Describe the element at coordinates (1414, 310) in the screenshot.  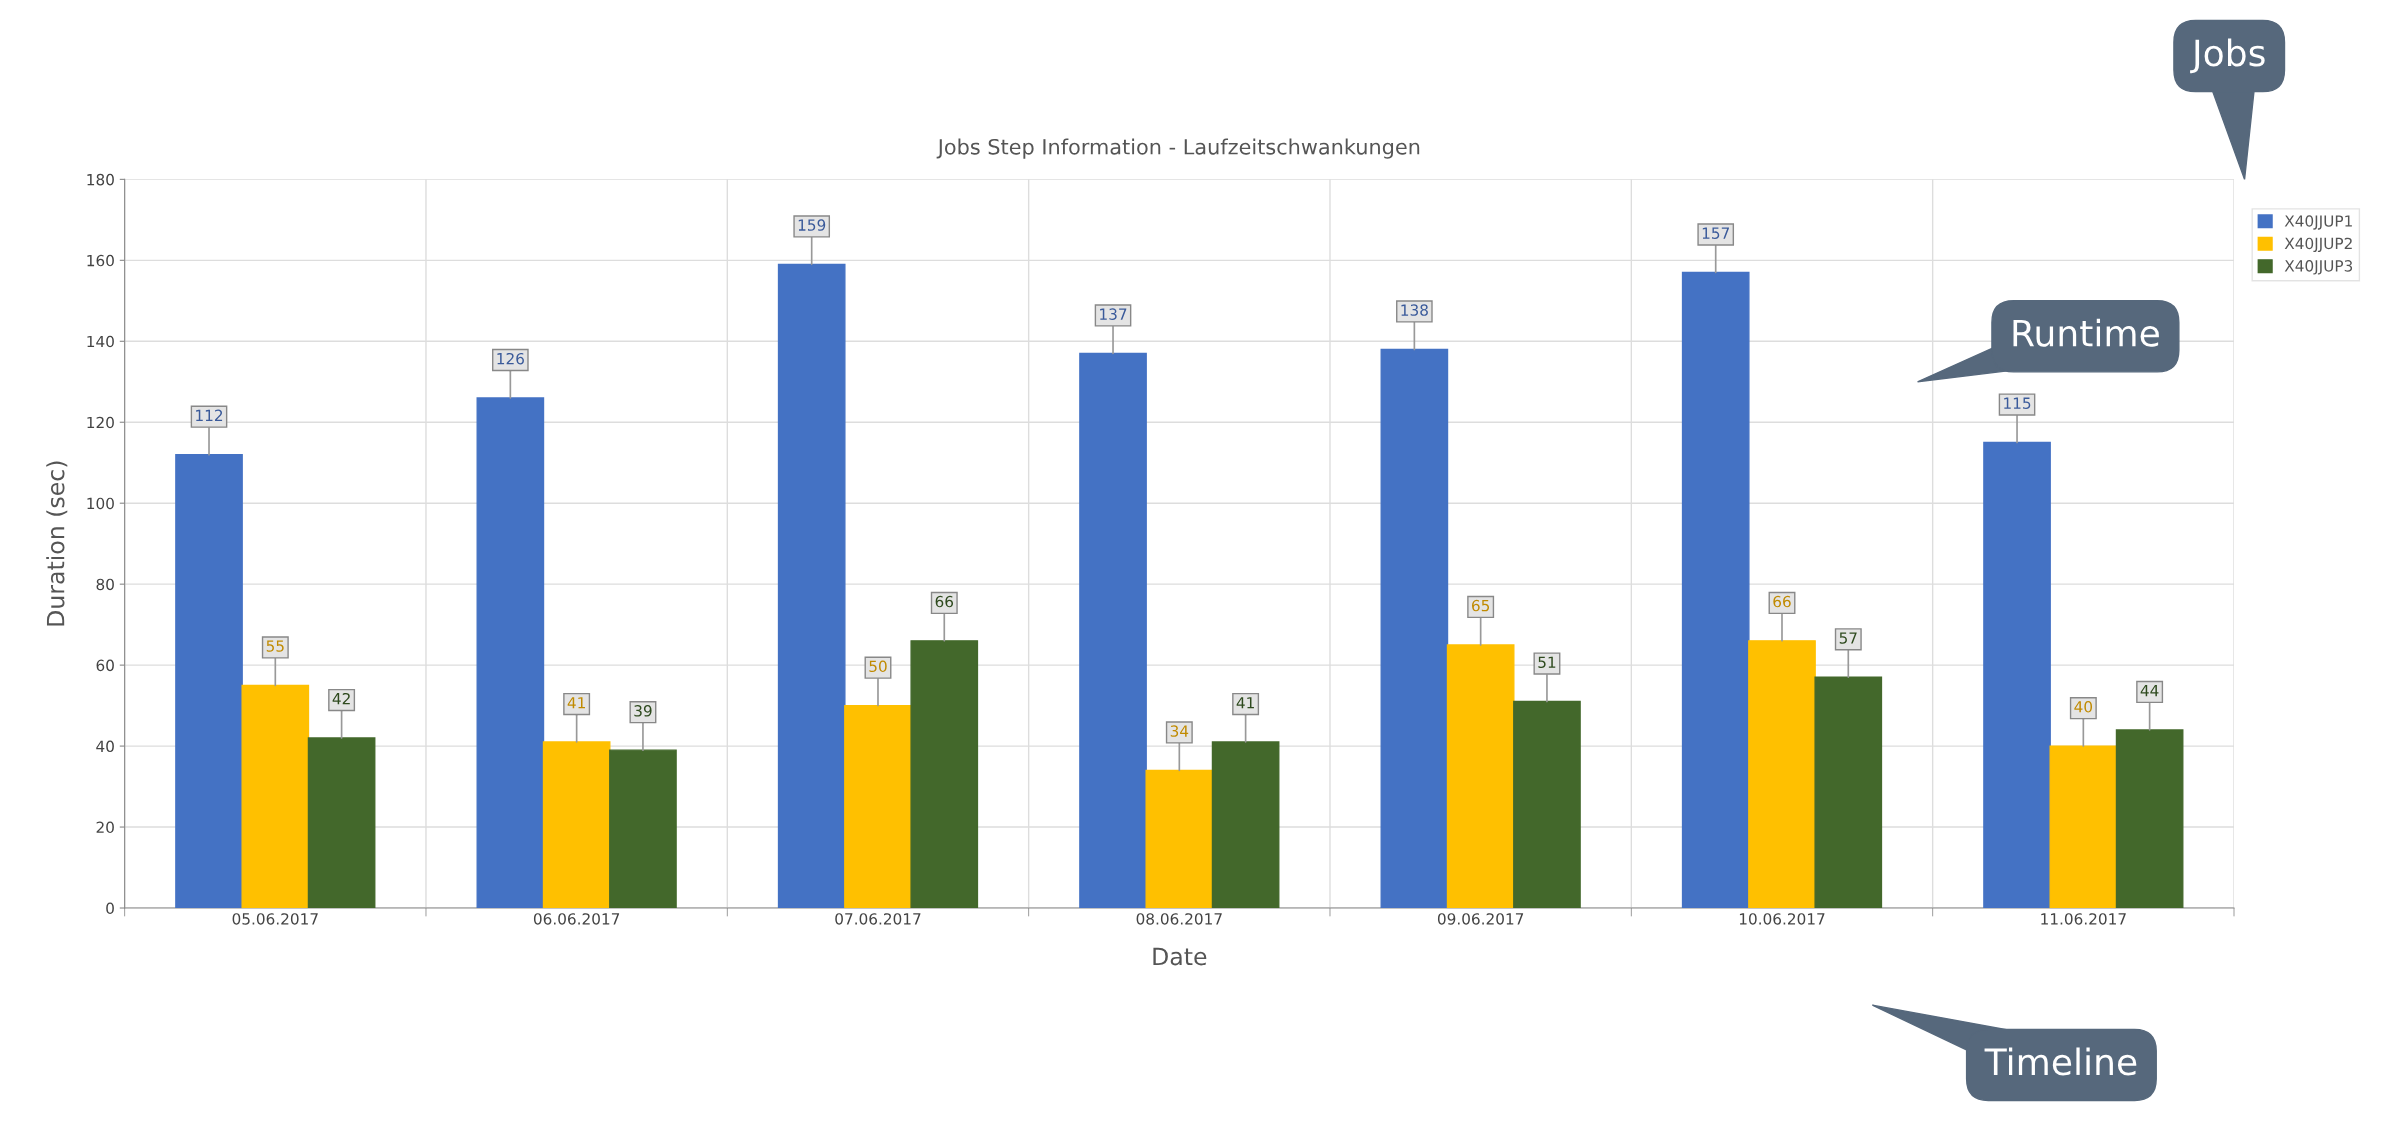
I see `data-label: 138` at that location.